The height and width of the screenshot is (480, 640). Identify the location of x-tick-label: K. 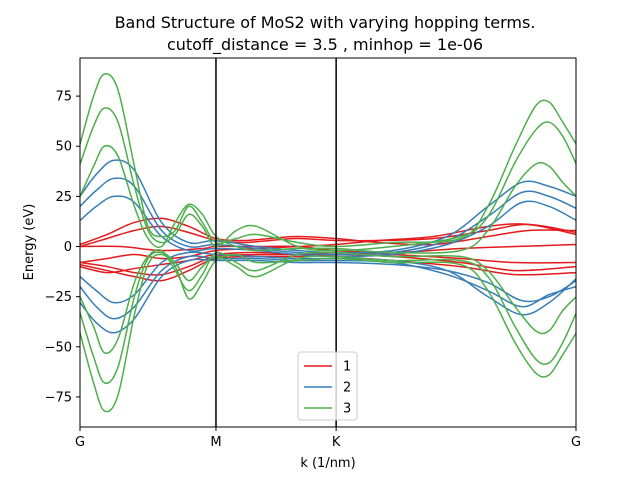
(336, 442).